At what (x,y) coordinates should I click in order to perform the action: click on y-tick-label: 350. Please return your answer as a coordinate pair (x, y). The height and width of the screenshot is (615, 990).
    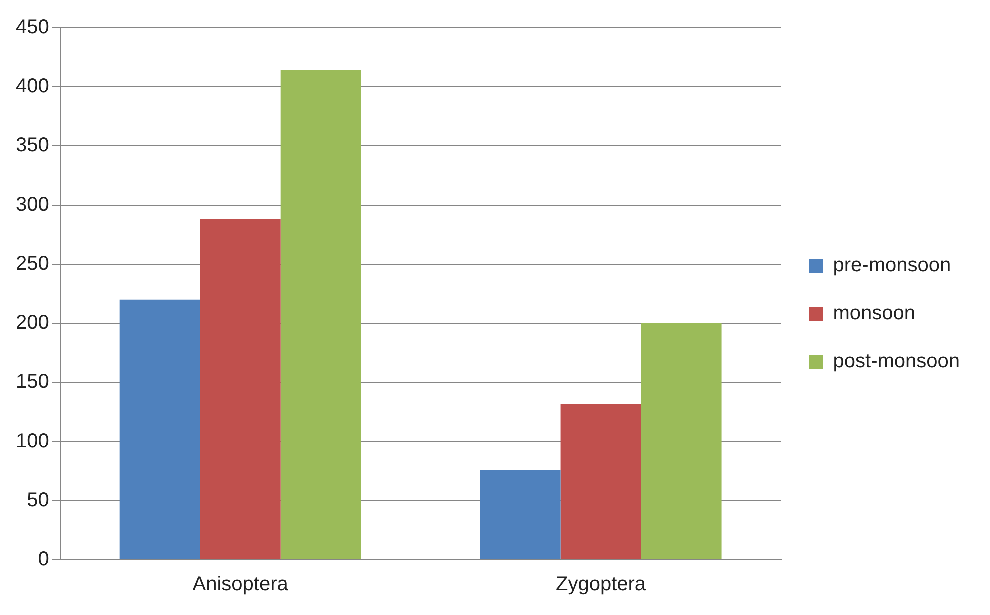
    Looking at the image, I should click on (33, 145).